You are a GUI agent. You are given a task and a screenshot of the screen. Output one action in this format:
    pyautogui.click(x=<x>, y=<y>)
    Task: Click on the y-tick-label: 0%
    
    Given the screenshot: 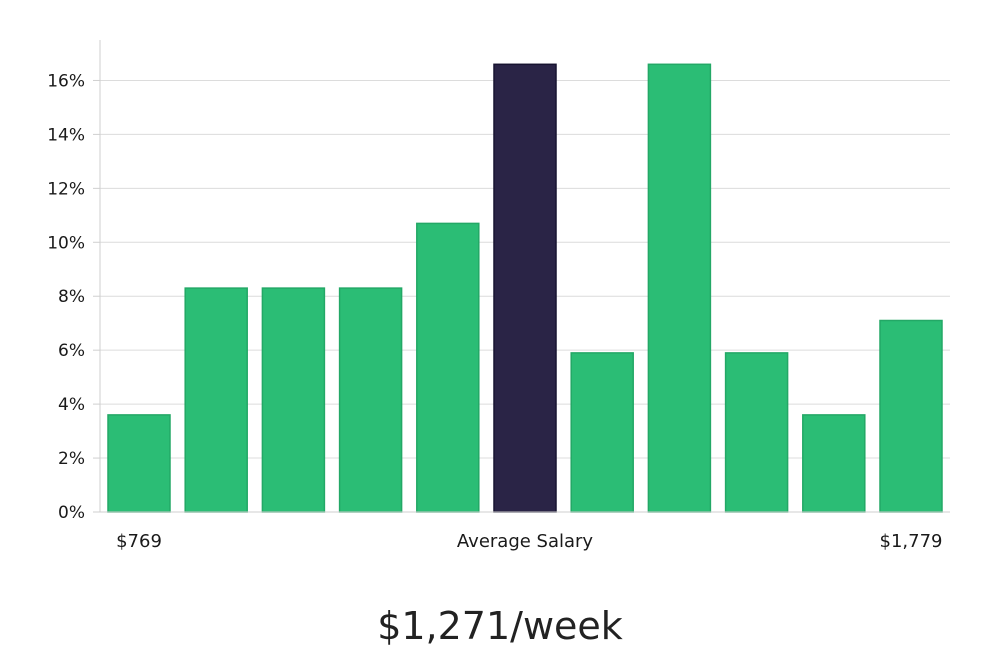 What is the action you would take?
    pyautogui.click(x=71, y=513)
    